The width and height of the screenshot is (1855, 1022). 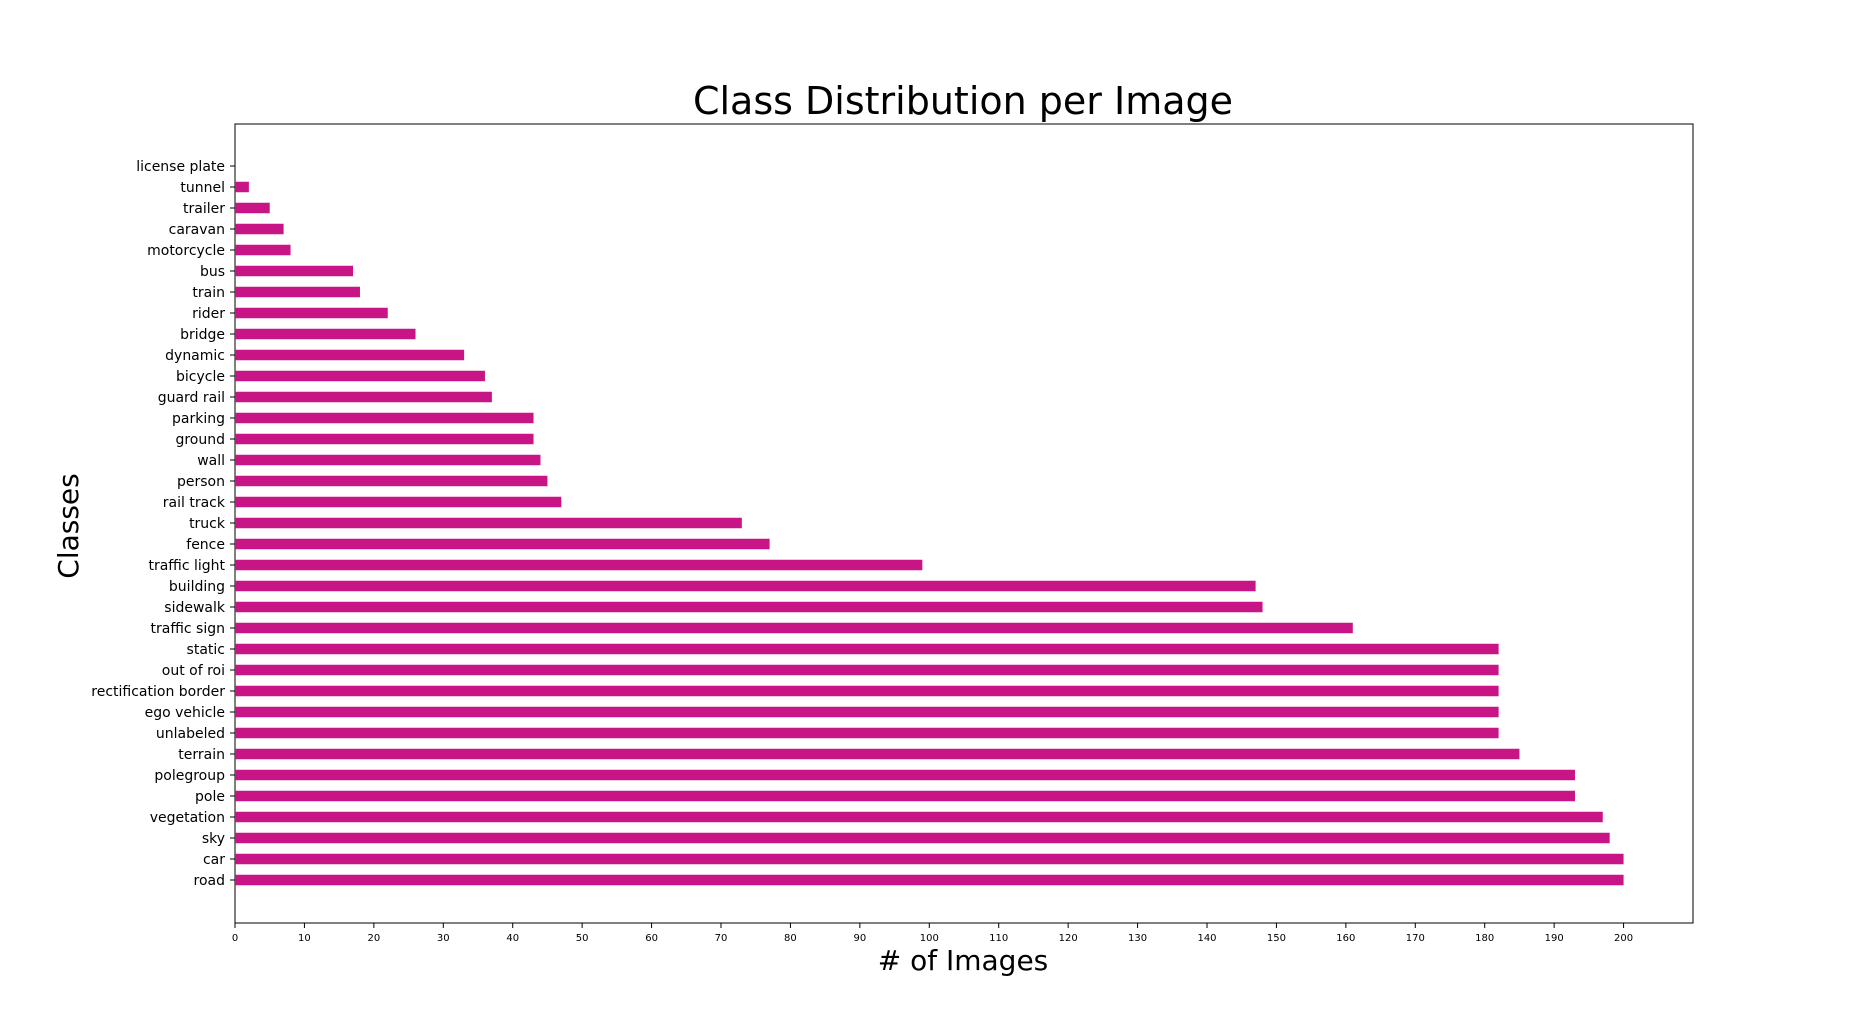 What do you see at coordinates (1206, 938) in the screenshot?
I see `x-tick-label: 140` at bounding box center [1206, 938].